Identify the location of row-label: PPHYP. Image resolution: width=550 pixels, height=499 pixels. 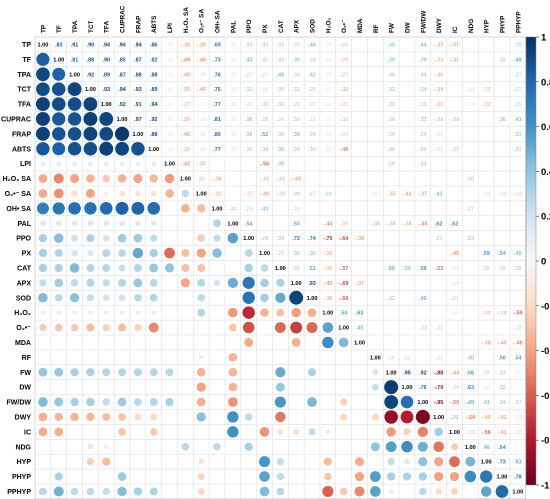
(19, 492).